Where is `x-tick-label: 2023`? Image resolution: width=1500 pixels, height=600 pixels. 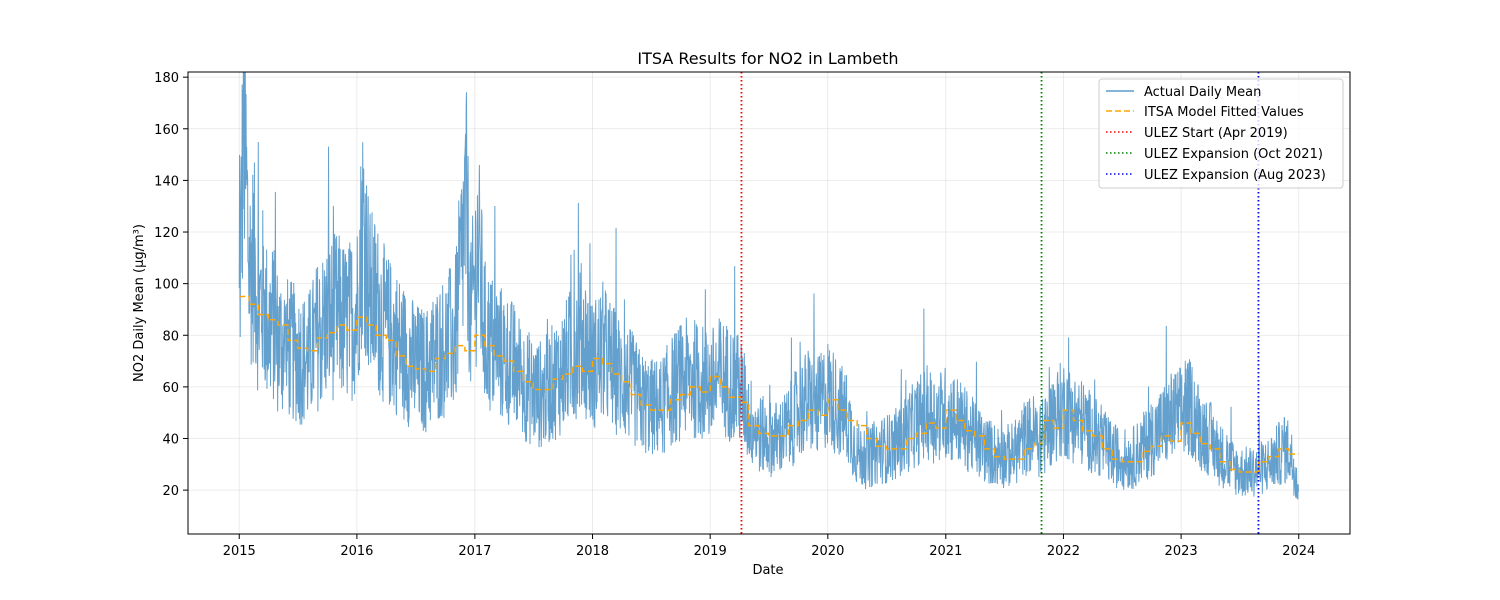
x-tick-label: 2023 is located at coordinates (1181, 551).